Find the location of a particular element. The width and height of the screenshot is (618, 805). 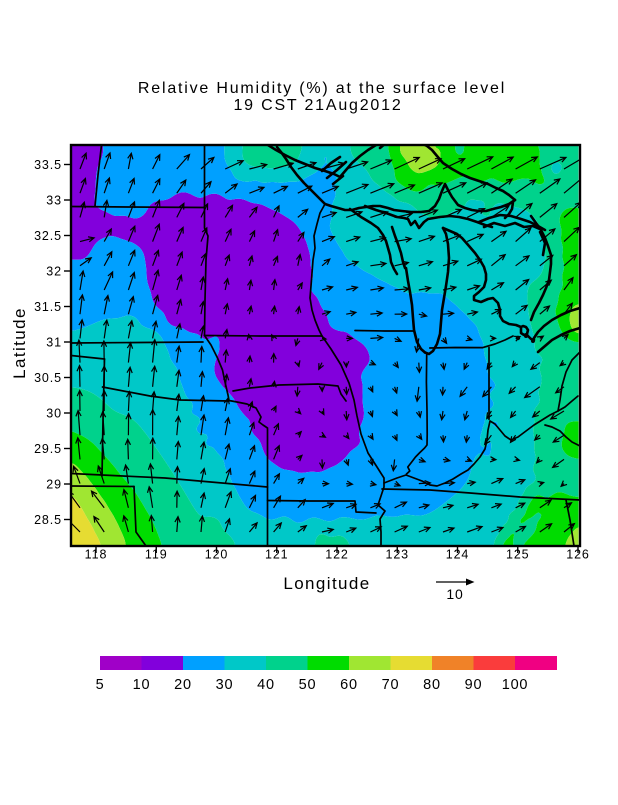

svg-text: 30.5 is located at coordinates (48, 378).